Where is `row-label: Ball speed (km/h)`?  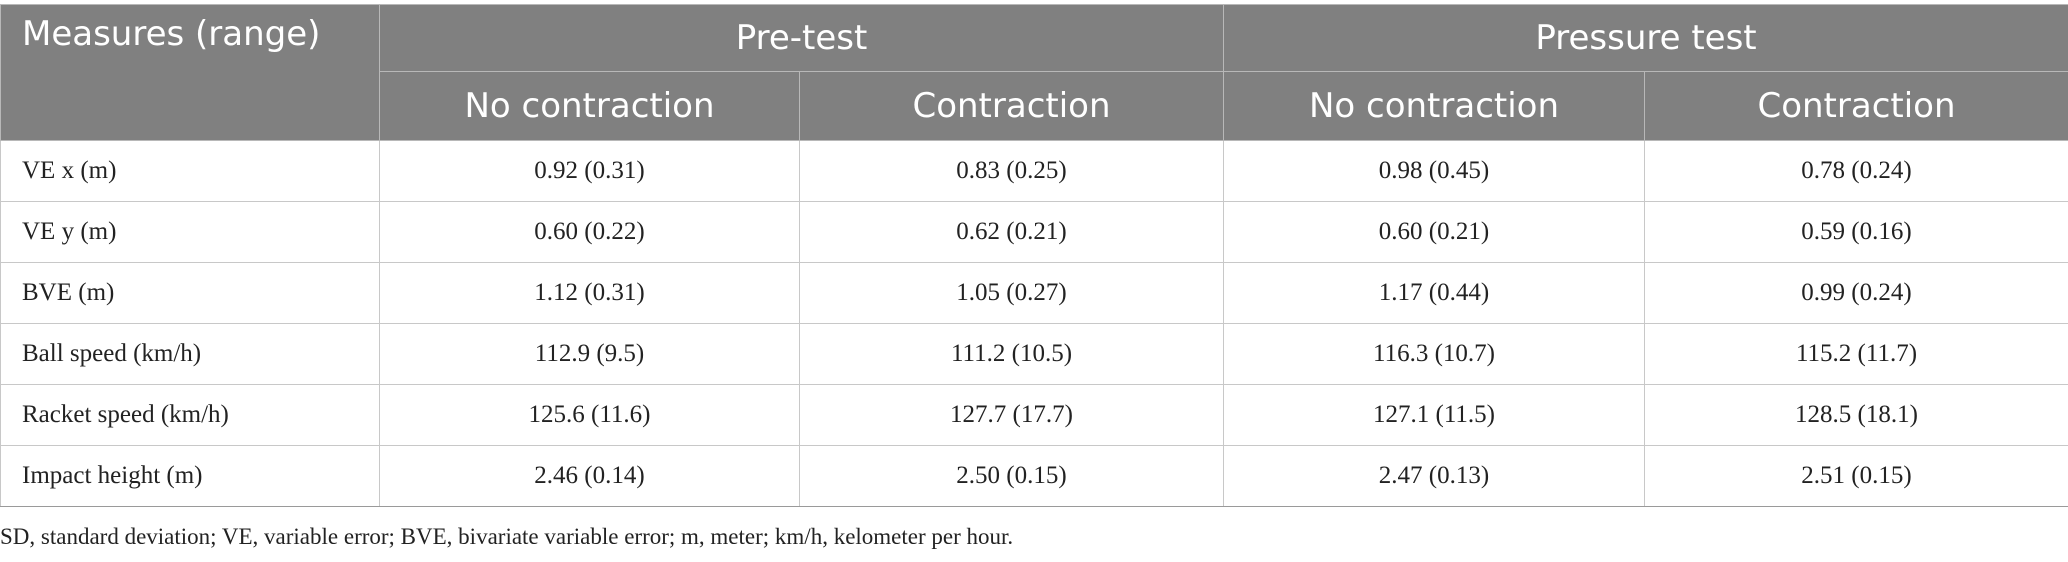 row-label: Ball speed (km/h) is located at coordinates (190, 354).